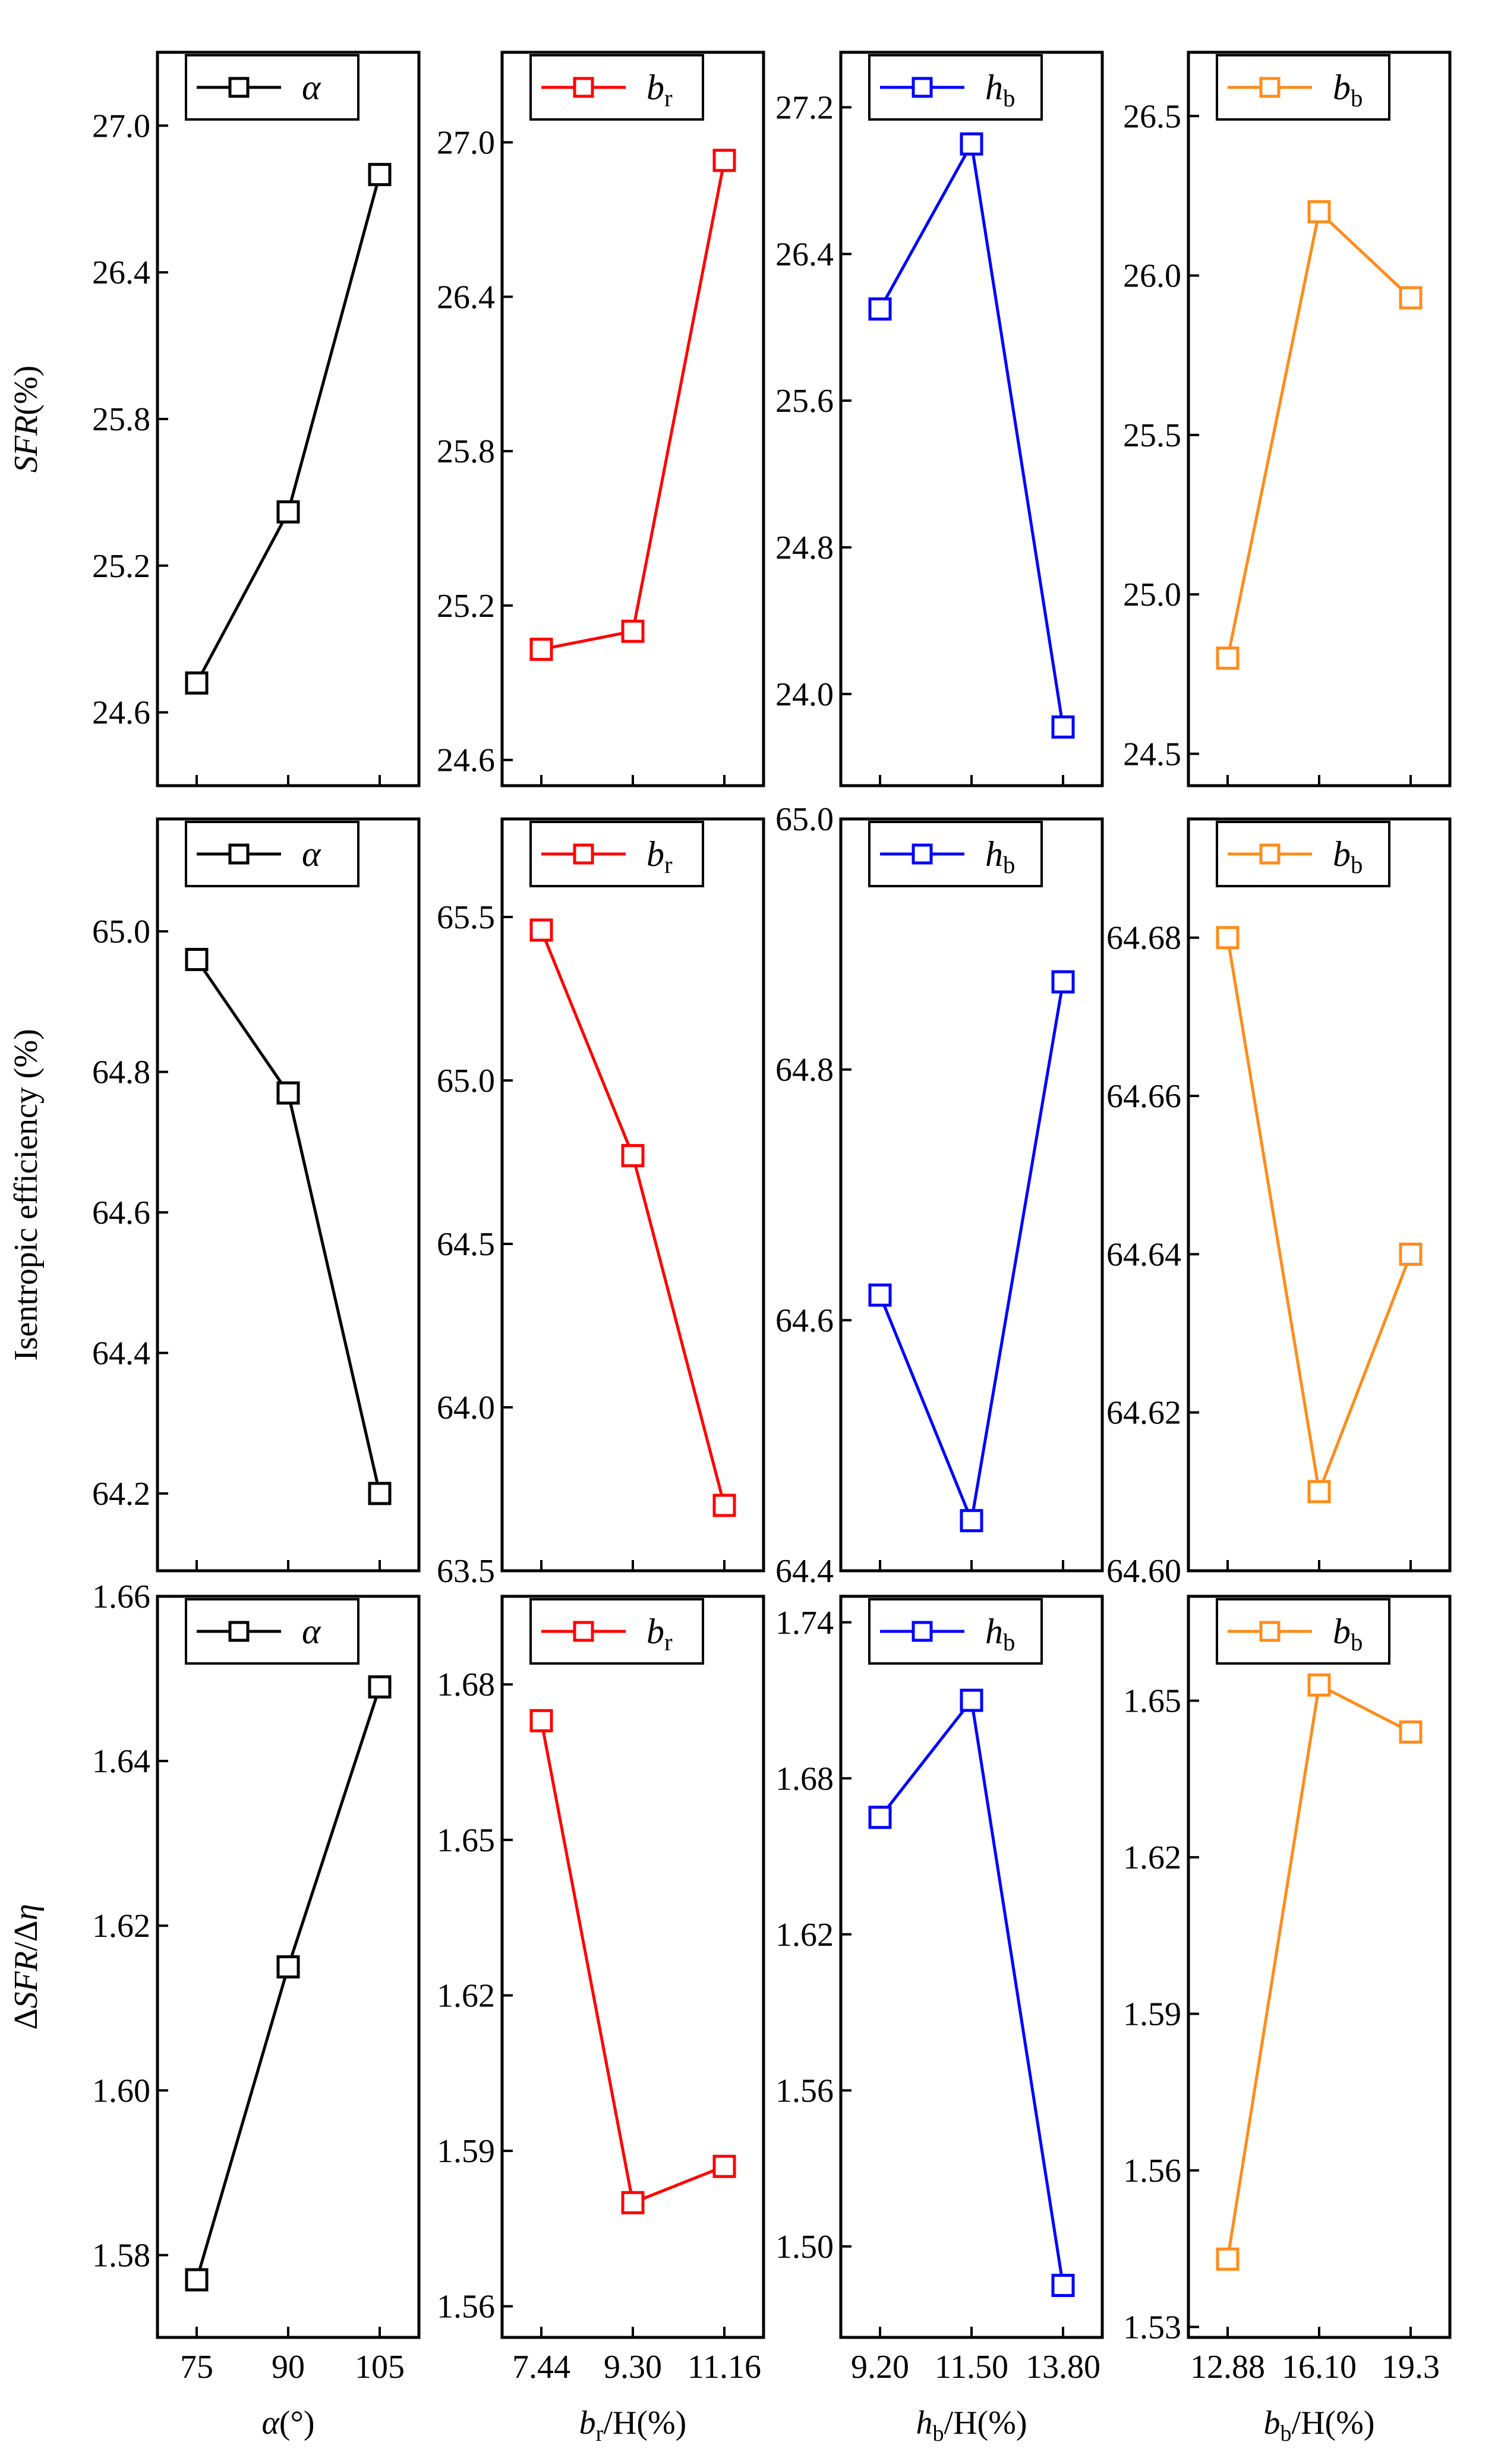 Image resolution: width=1498 pixels, height=2464 pixels. Describe the element at coordinates (466, 1840) in the screenshot. I see `y-tick-label: 1.65` at that location.